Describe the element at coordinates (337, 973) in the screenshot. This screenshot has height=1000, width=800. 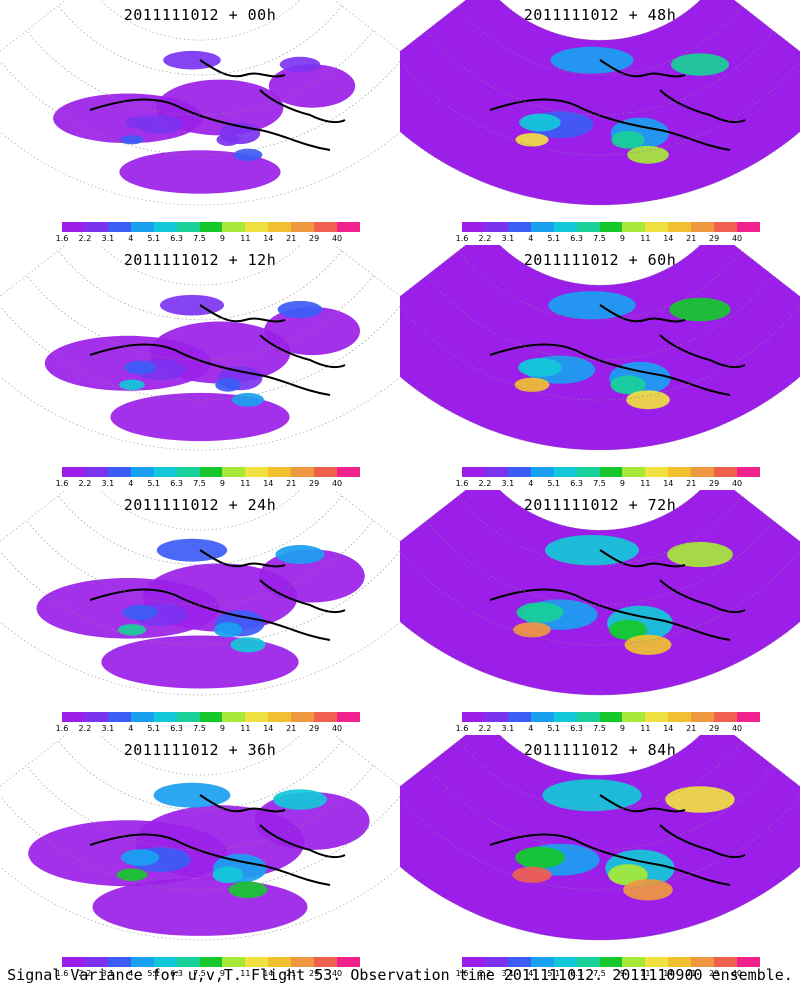
I see `colorbar-tick-label: 40` at that location.